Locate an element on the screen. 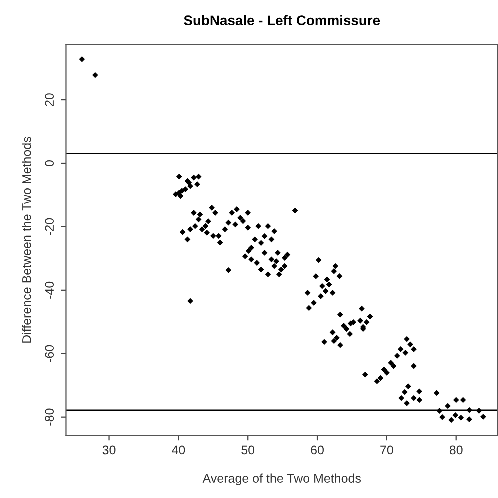  x-tick-label: 40 is located at coordinates (179, 450).